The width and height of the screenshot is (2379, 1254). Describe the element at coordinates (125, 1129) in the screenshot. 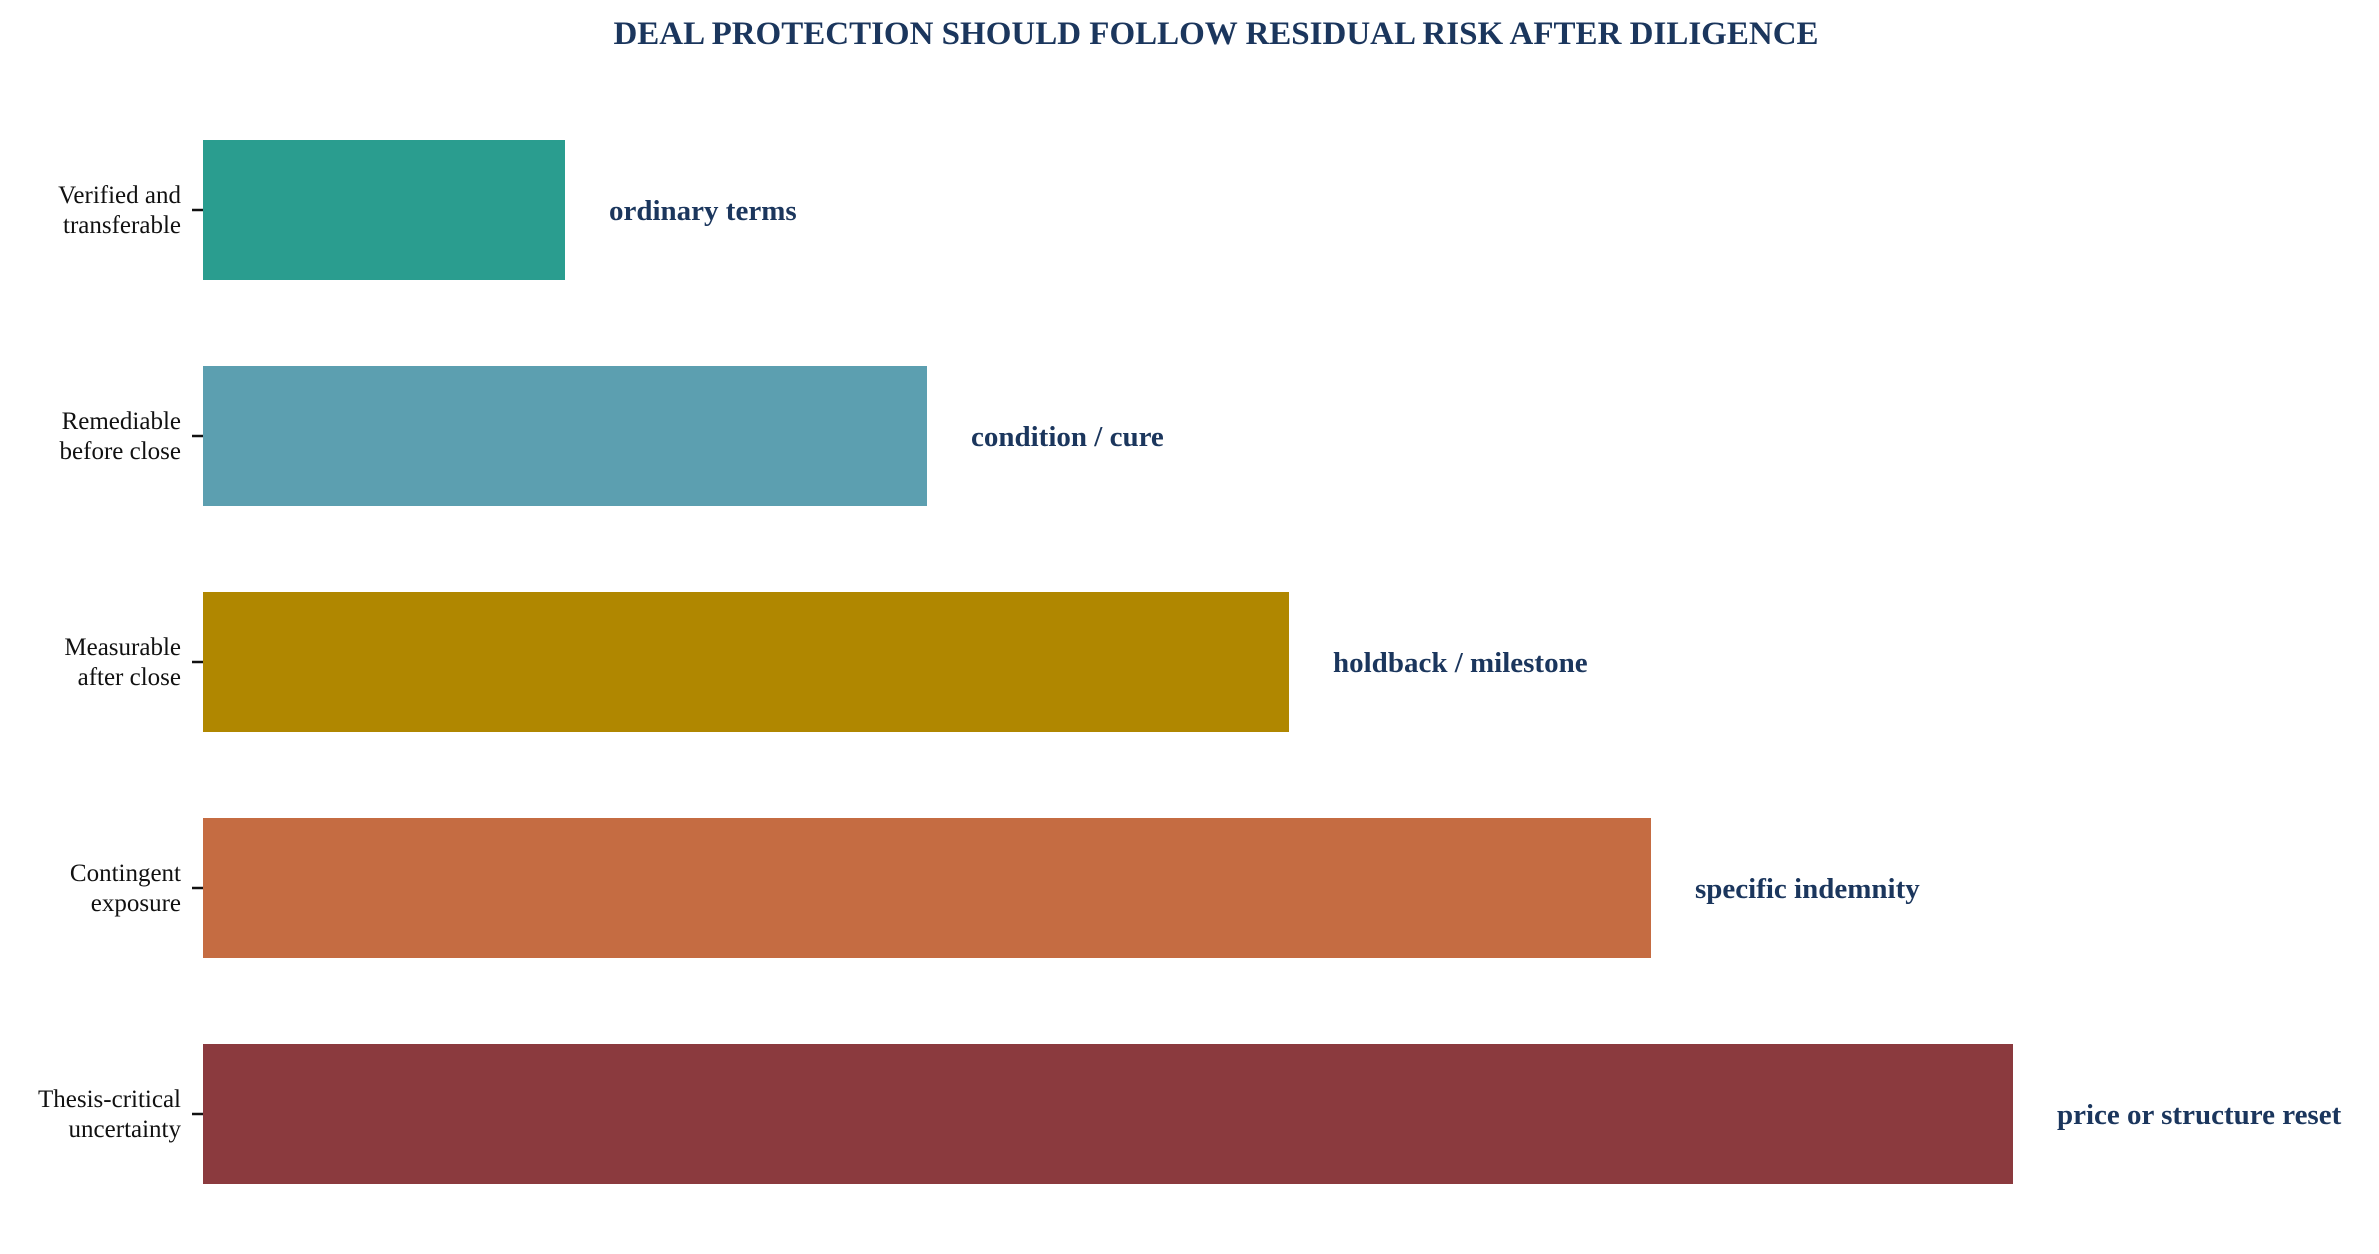

I see `category-label-line: uncertainty` at that location.